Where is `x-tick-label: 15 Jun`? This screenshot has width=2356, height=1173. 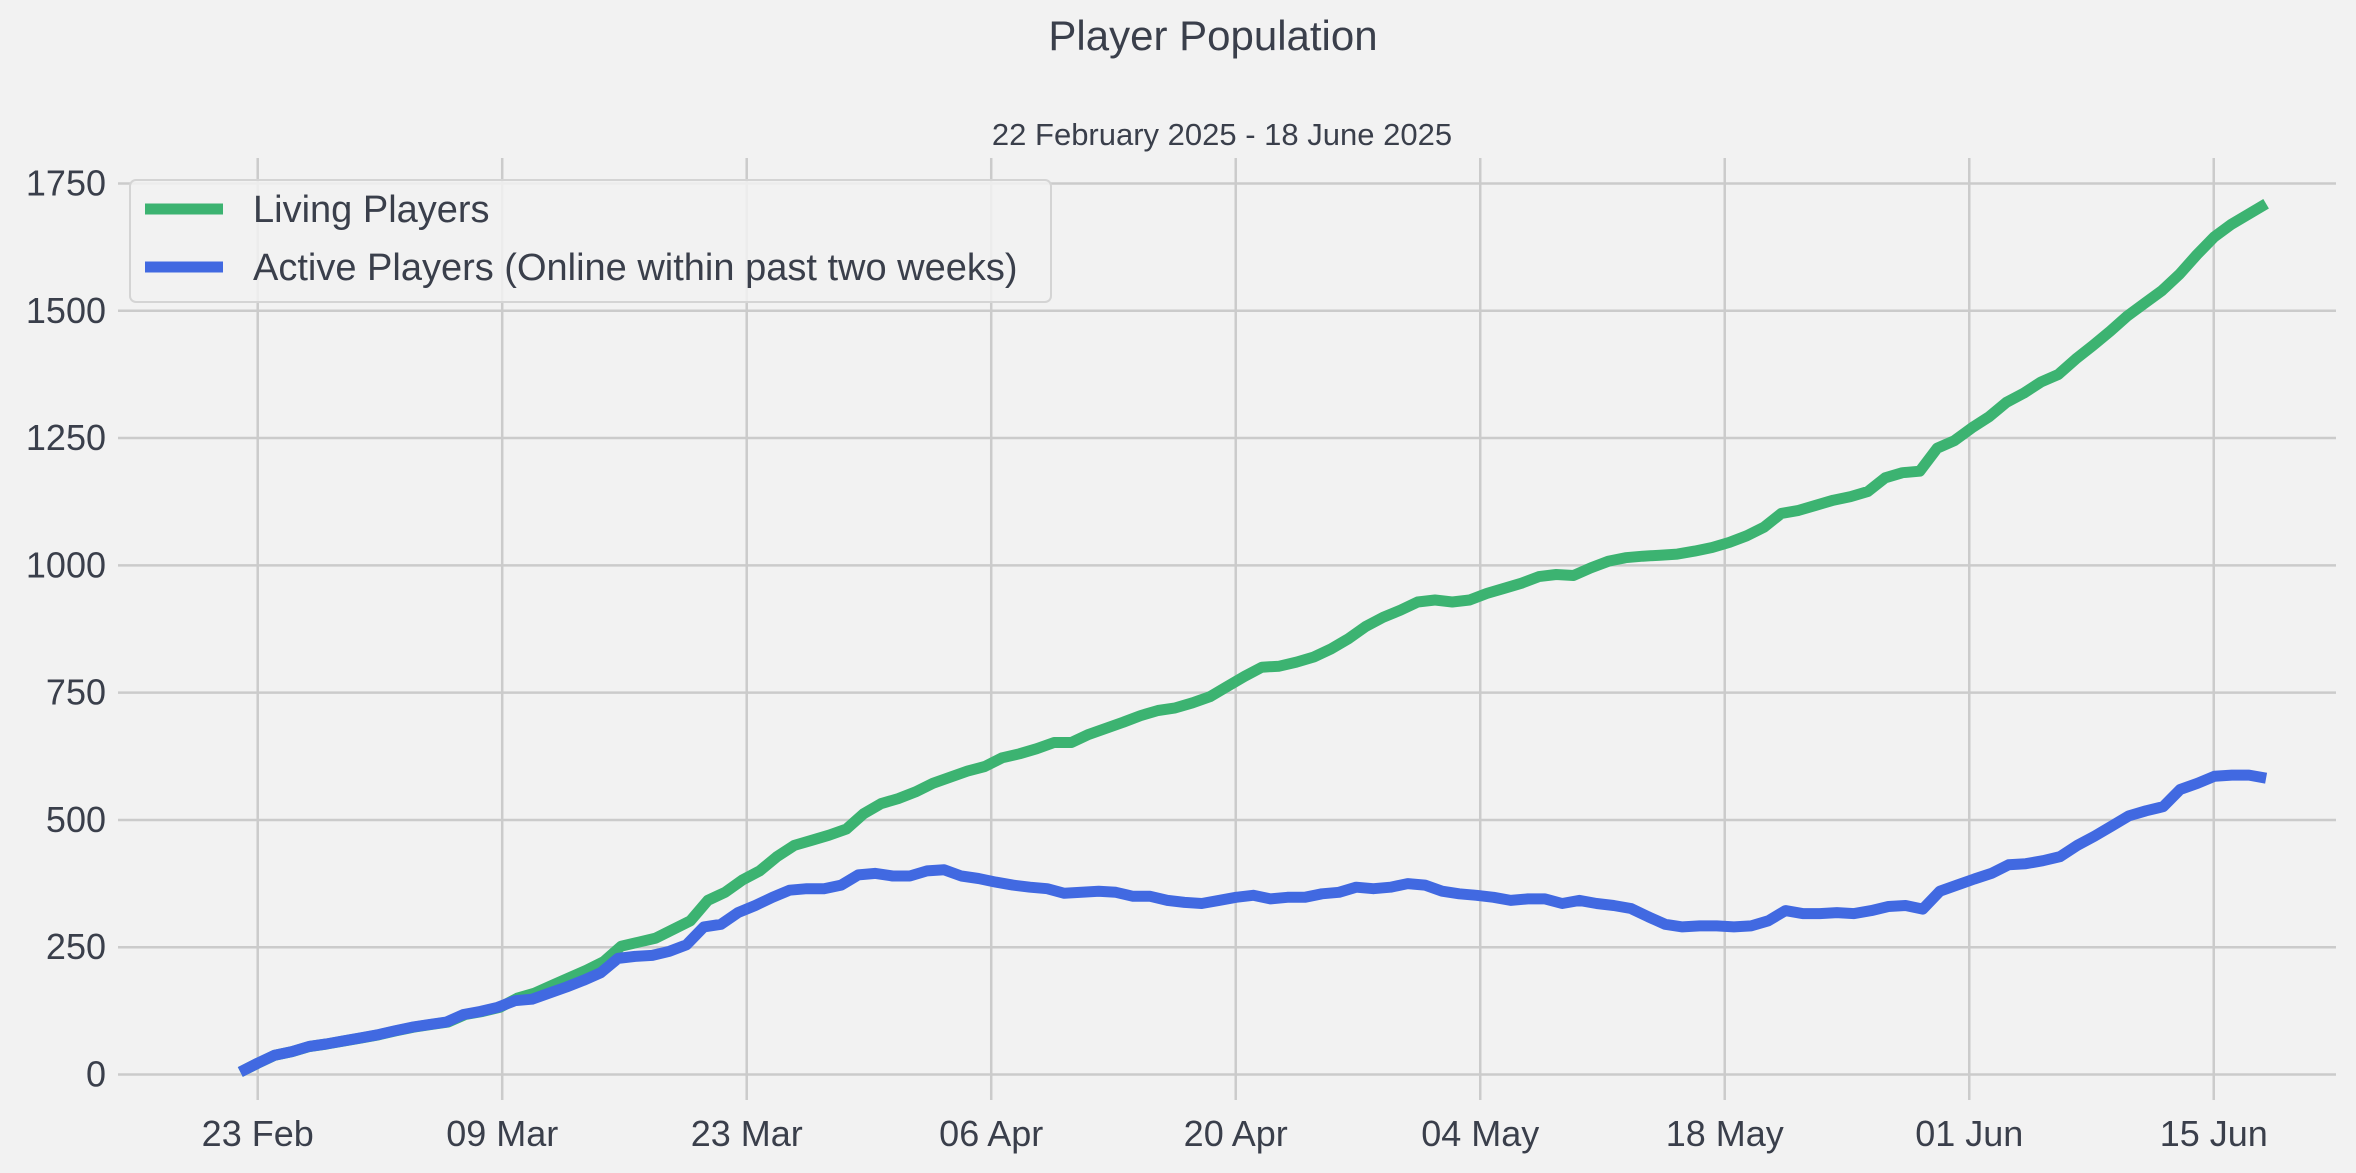
x-tick-label: 15 Jun is located at coordinates (2214, 1133).